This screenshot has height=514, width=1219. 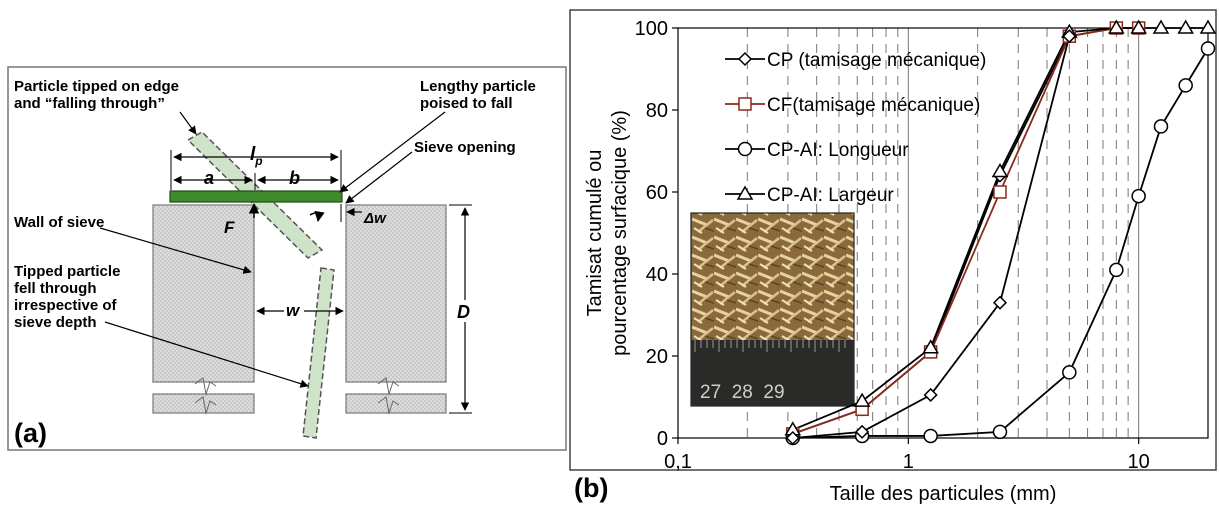 What do you see at coordinates (873, 105) in the screenshot?
I see `legend-label: CF(tamisage mécanique)` at bounding box center [873, 105].